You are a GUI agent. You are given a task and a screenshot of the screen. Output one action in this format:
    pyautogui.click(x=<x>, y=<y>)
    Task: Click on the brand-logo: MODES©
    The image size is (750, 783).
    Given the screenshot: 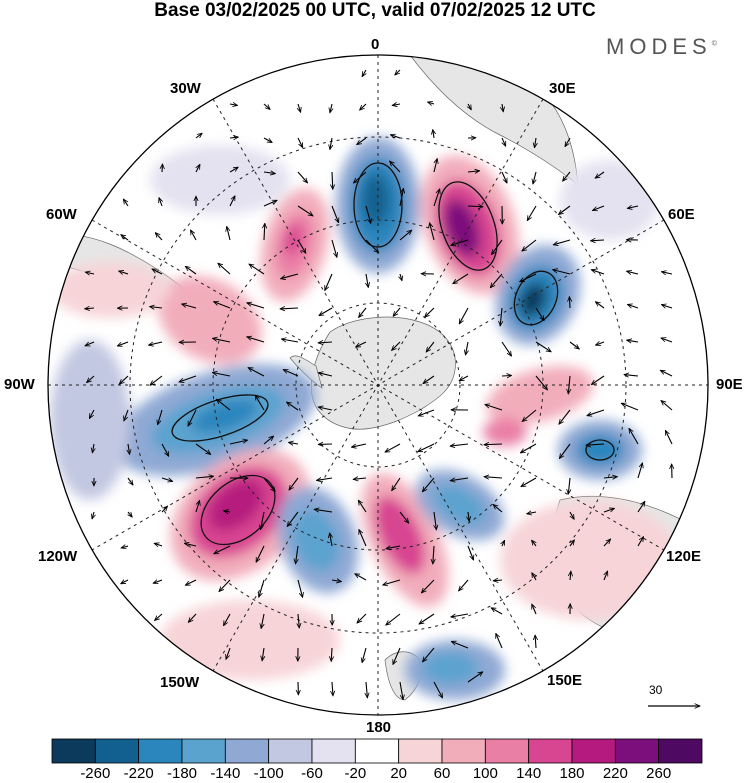 What is the action you would take?
    pyautogui.click(x=661, y=47)
    